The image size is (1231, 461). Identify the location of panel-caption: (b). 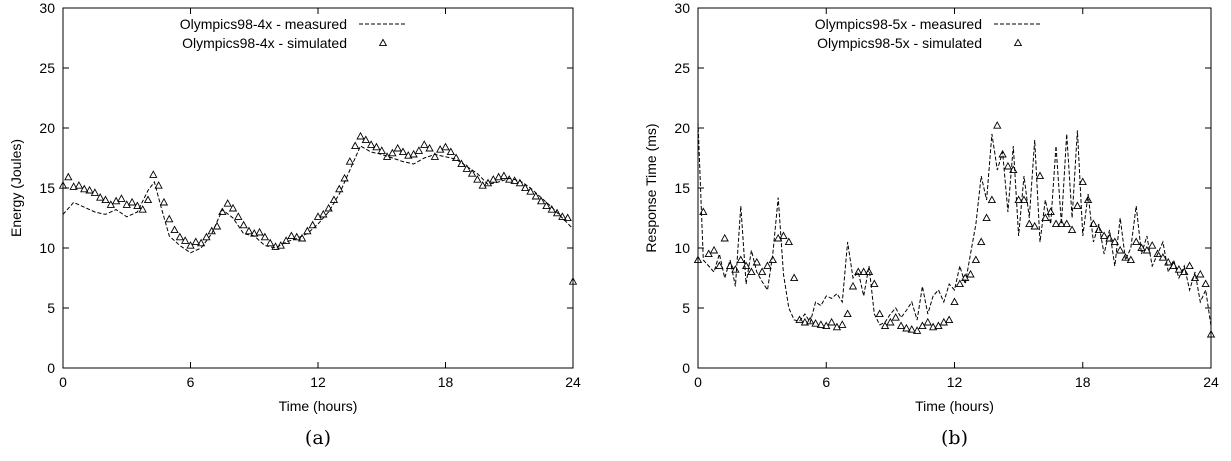
(954, 438).